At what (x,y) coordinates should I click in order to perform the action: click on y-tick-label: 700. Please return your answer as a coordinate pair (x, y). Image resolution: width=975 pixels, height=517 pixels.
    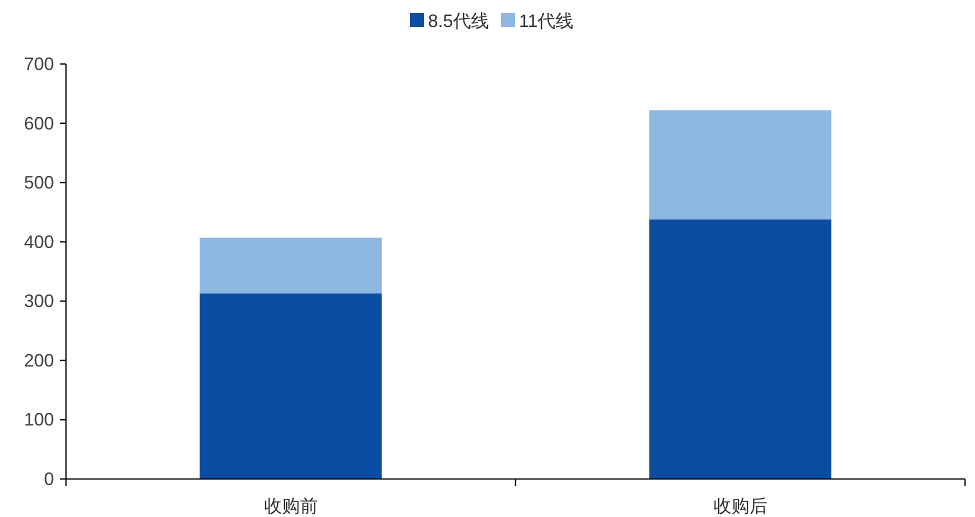
    Looking at the image, I should click on (39, 64).